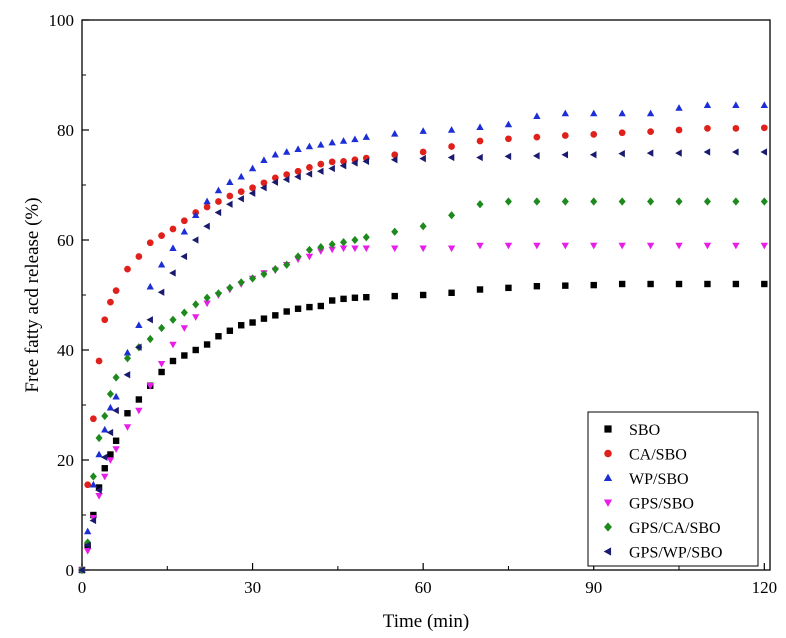 The width and height of the screenshot is (786, 638). I want to click on legend-item: GPS/SBO, so click(648, 504).